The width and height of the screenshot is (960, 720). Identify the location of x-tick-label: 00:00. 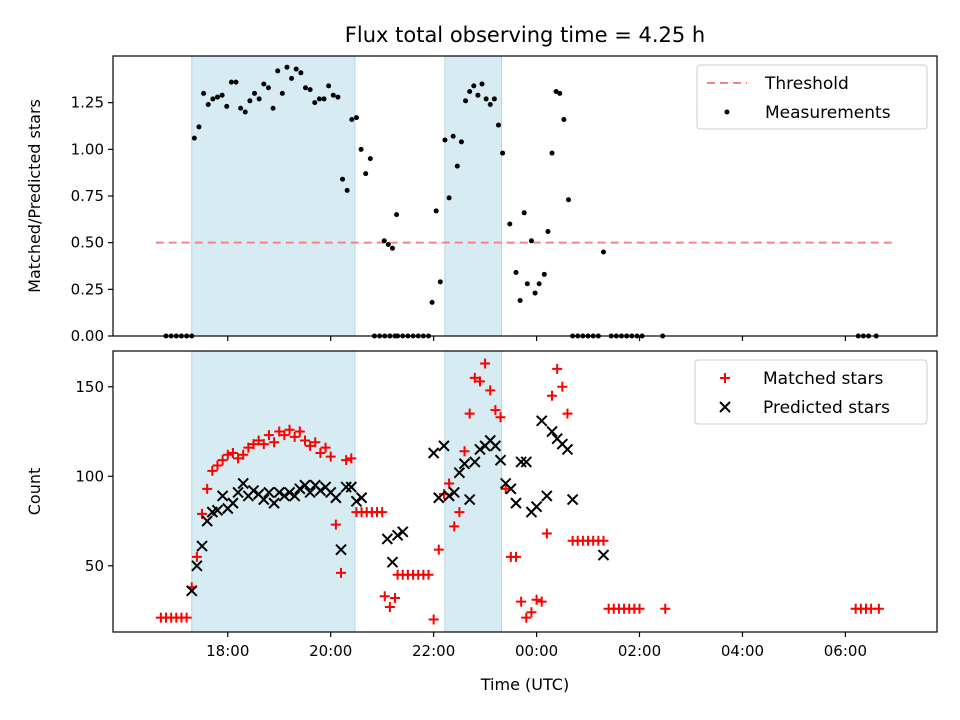
(536, 651).